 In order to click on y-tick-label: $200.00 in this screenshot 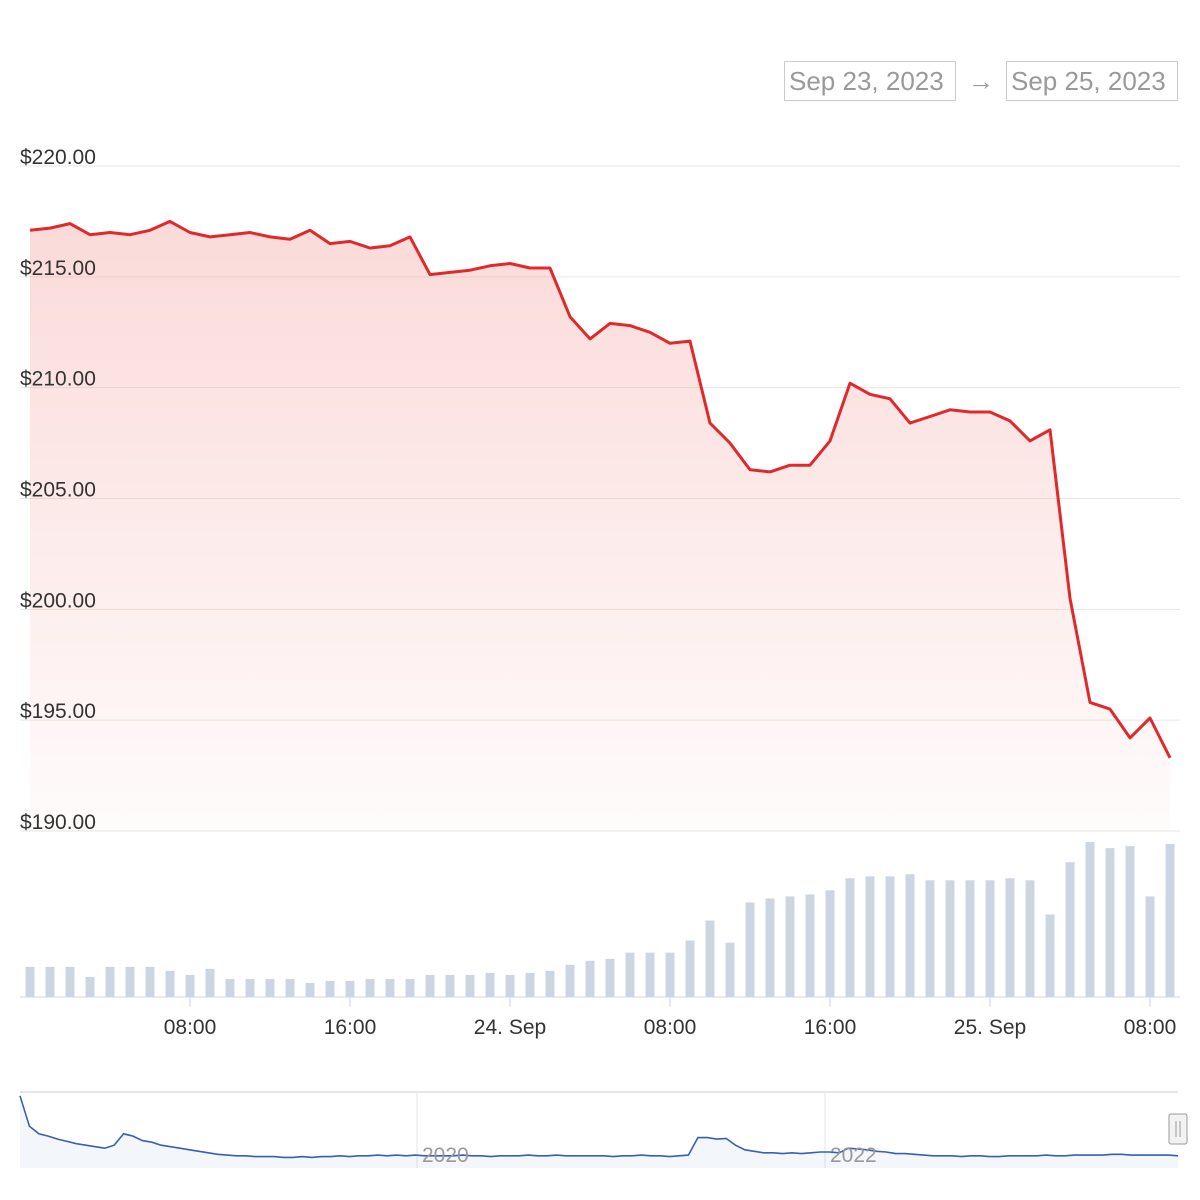, I will do `click(58, 600)`.